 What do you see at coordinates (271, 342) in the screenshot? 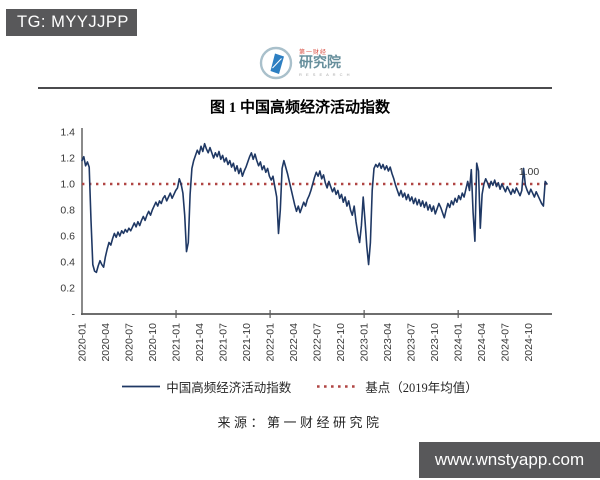
I see `x-axis-label: 2022-01` at bounding box center [271, 342].